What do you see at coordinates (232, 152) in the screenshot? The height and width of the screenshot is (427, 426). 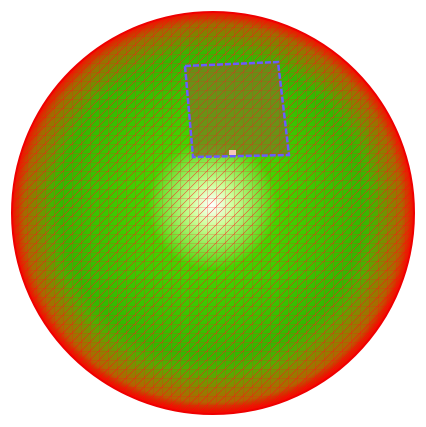 I see `selection-handle-marker` at bounding box center [232, 152].